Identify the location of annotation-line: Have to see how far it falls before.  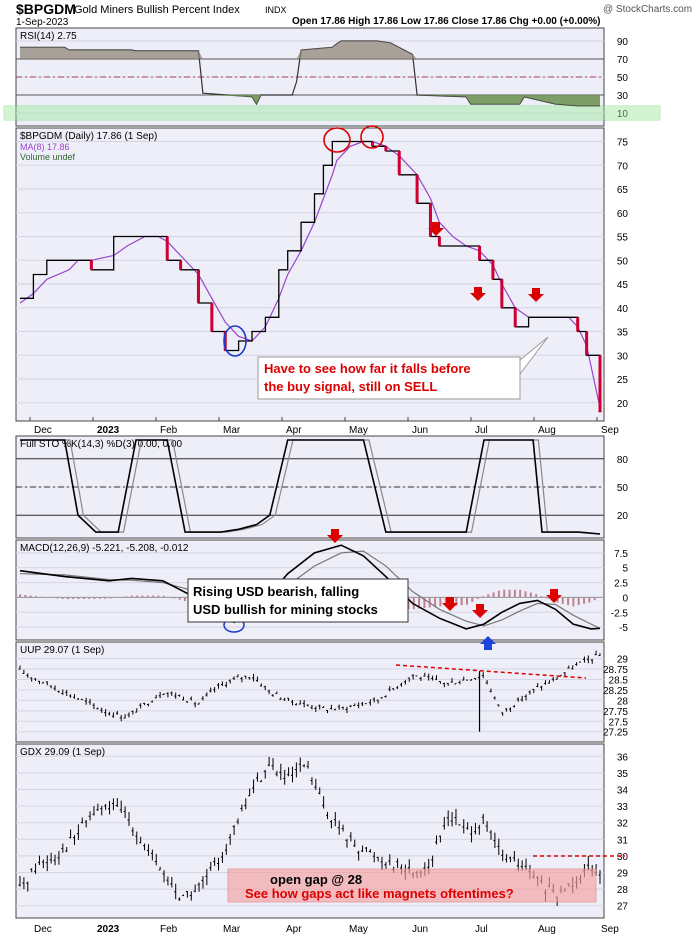
(367, 368).